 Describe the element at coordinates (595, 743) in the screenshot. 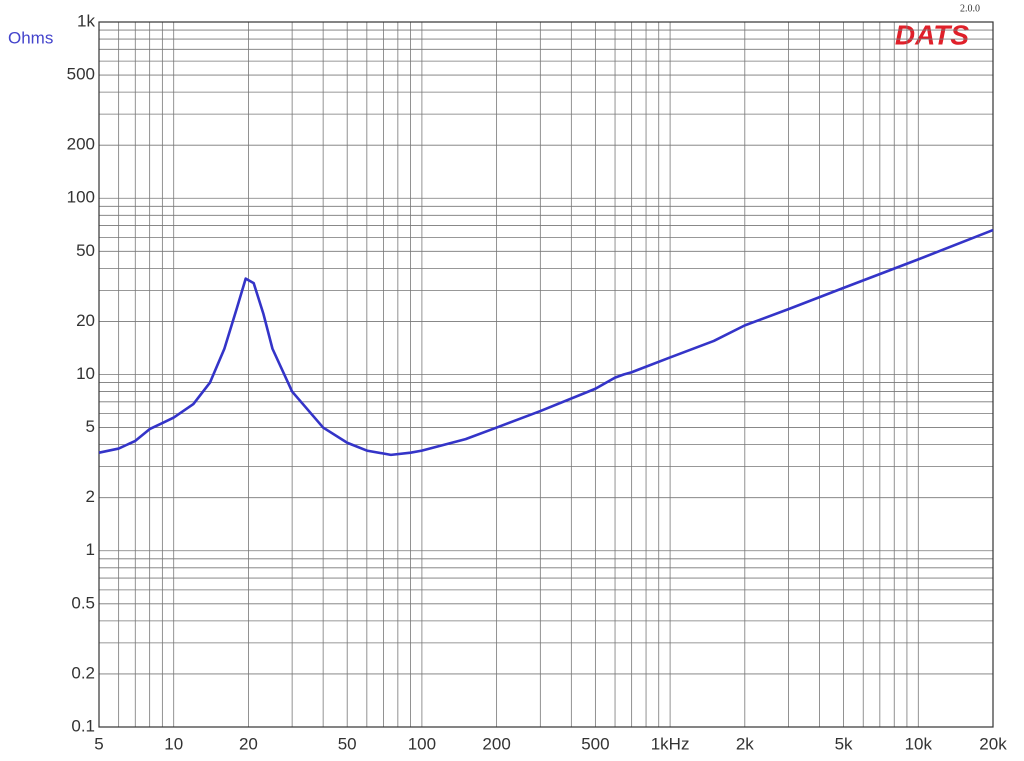

I see `x-tick-label: 500` at that location.